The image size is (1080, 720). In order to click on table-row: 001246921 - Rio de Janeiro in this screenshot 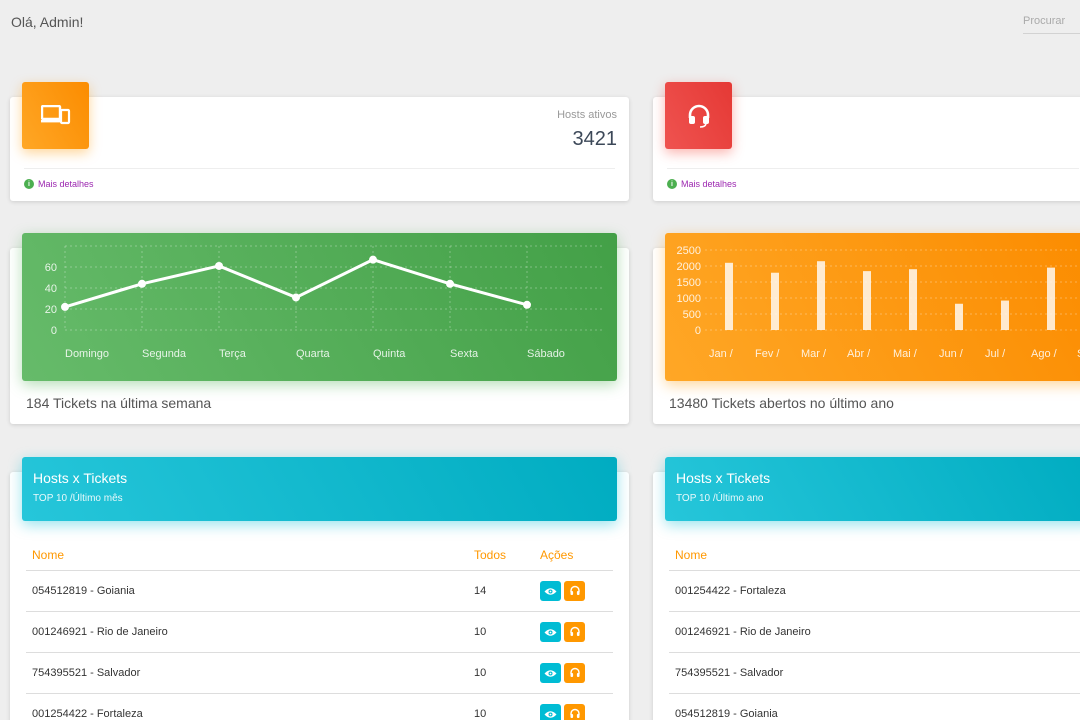, I will do `click(874, 632)`.